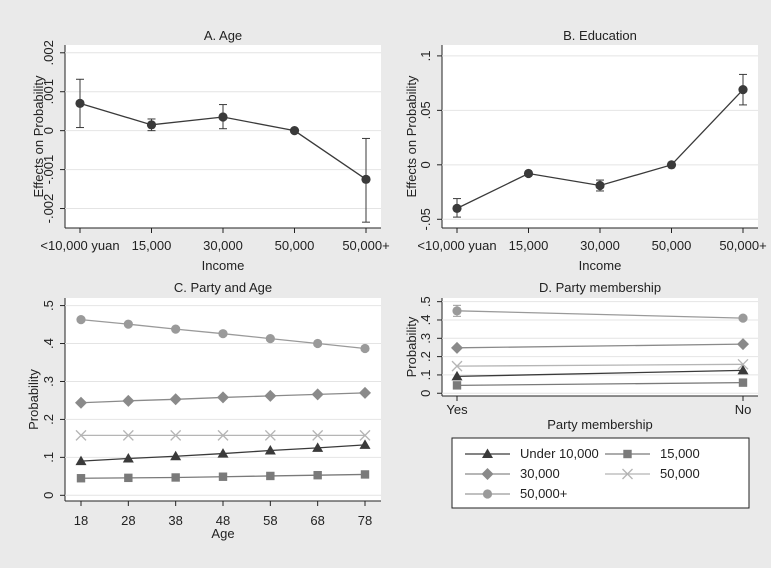 This screenshot has width=771, height=568. What do you see at coordinates (672, 245) in the screenshot?
I see `x-tick-label: 50,000` at bounding box center [672, 245].